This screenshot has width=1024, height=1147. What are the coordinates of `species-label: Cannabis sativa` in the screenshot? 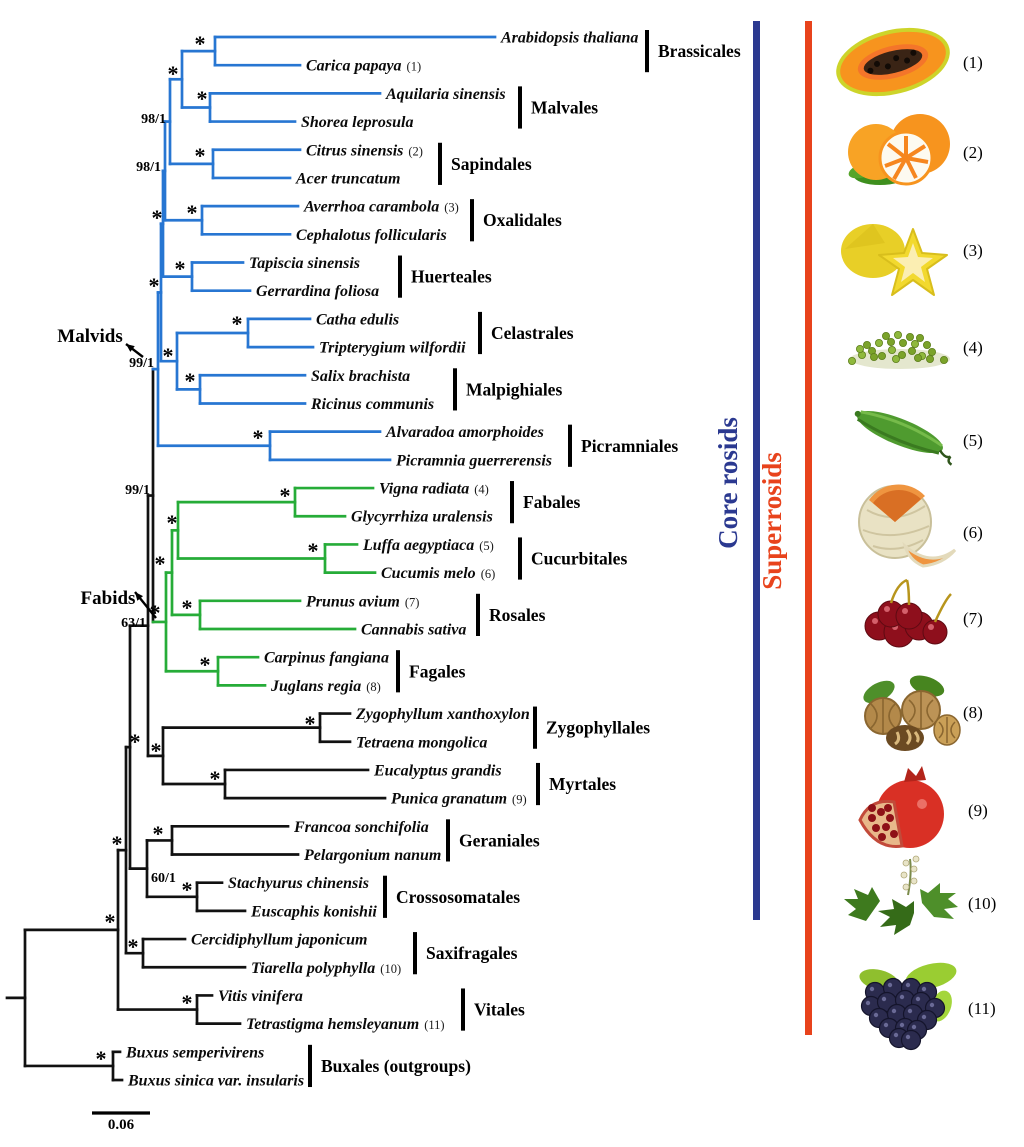 It's located at (413, 629).